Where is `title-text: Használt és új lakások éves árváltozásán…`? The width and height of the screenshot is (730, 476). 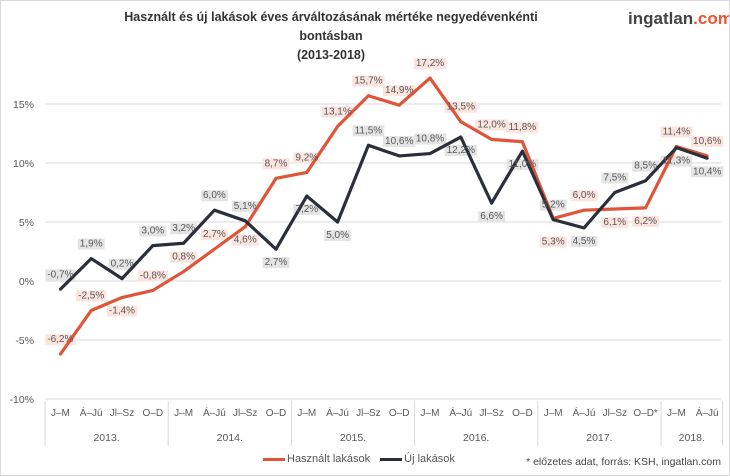 title-text: Használt és új lakások éves árváltozásán… is located at coordinates (331, 26).